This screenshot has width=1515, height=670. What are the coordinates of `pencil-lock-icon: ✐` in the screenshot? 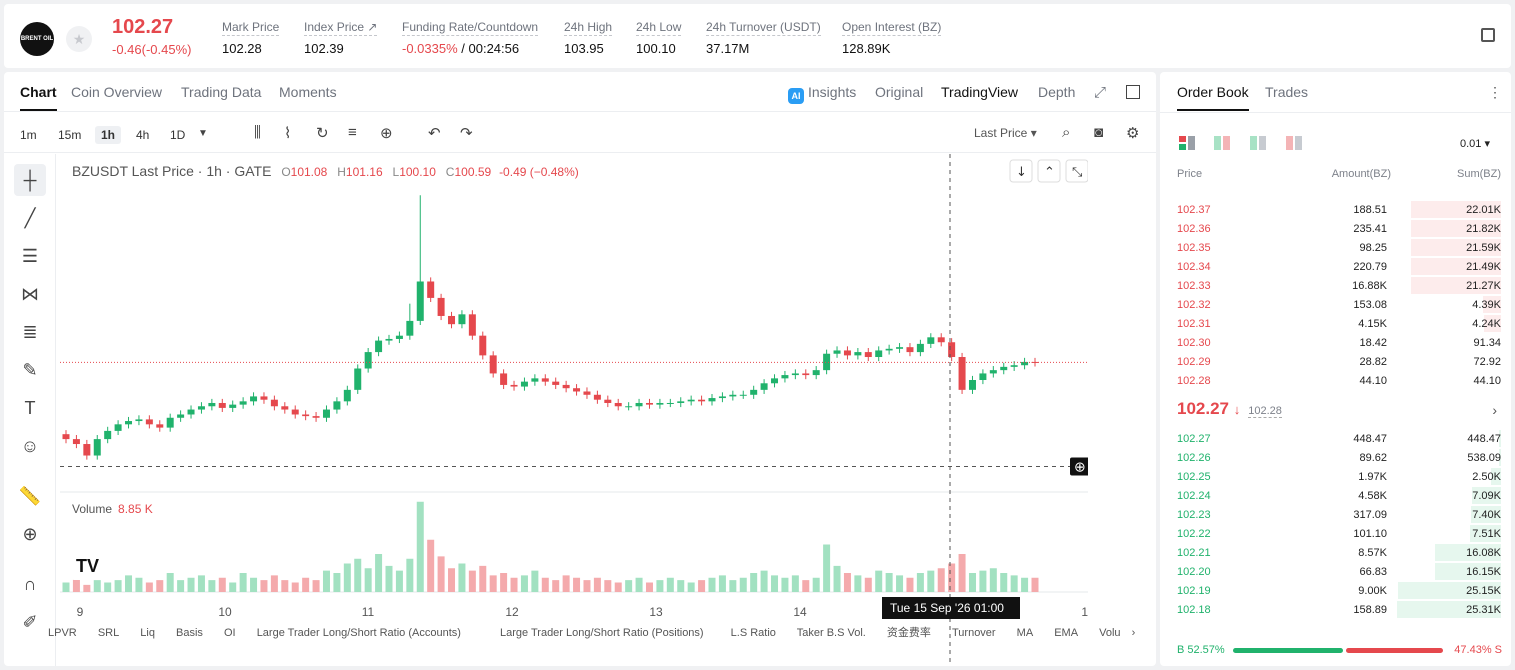 It's located at (30, 621).